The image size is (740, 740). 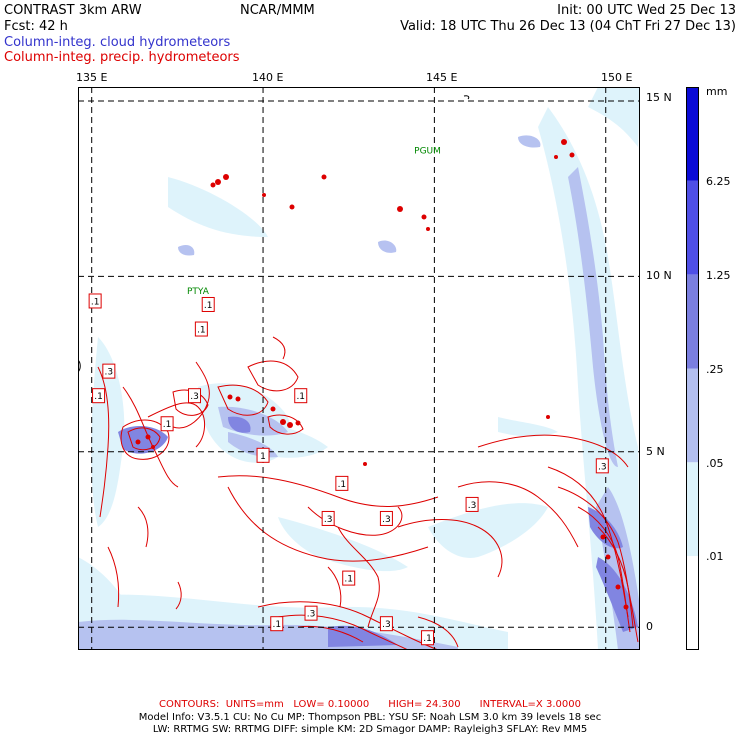 I want to click on contours-label: CONTOURS:, so click(x=189, y=704).